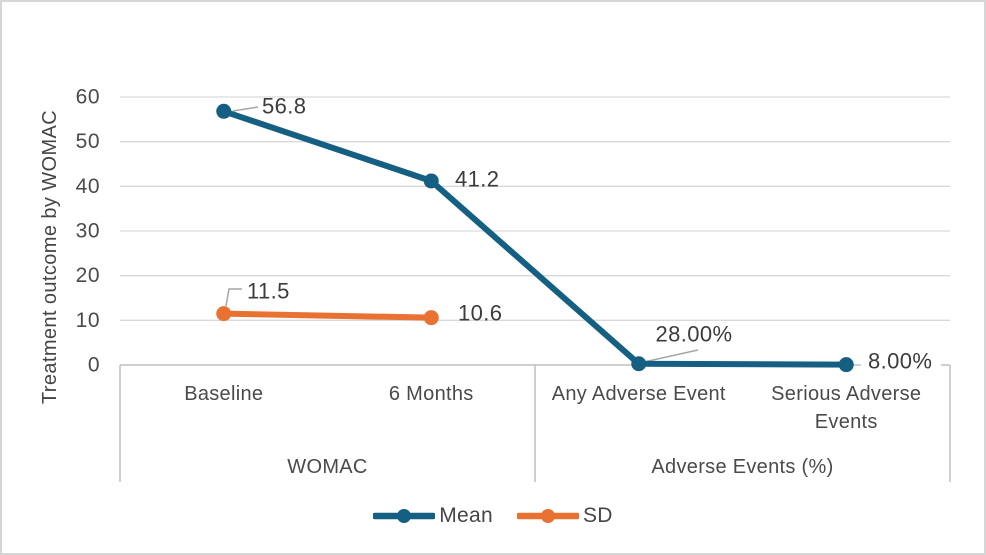  I want to click on mean-swatch-marker, so click(404, 516).